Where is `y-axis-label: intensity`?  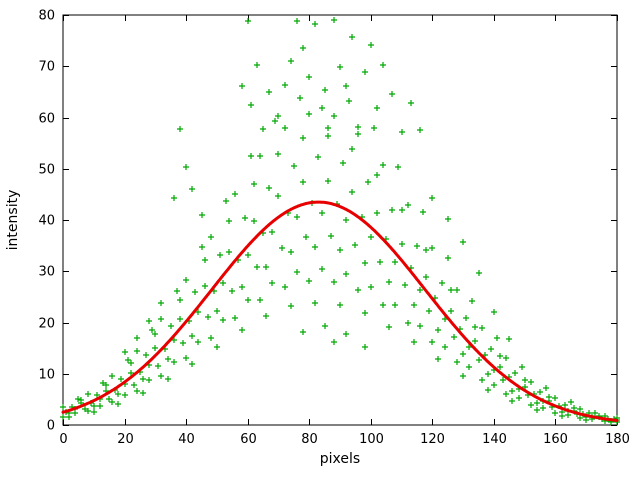
y-axis-label: intensity is located at coordinates (13, 220).